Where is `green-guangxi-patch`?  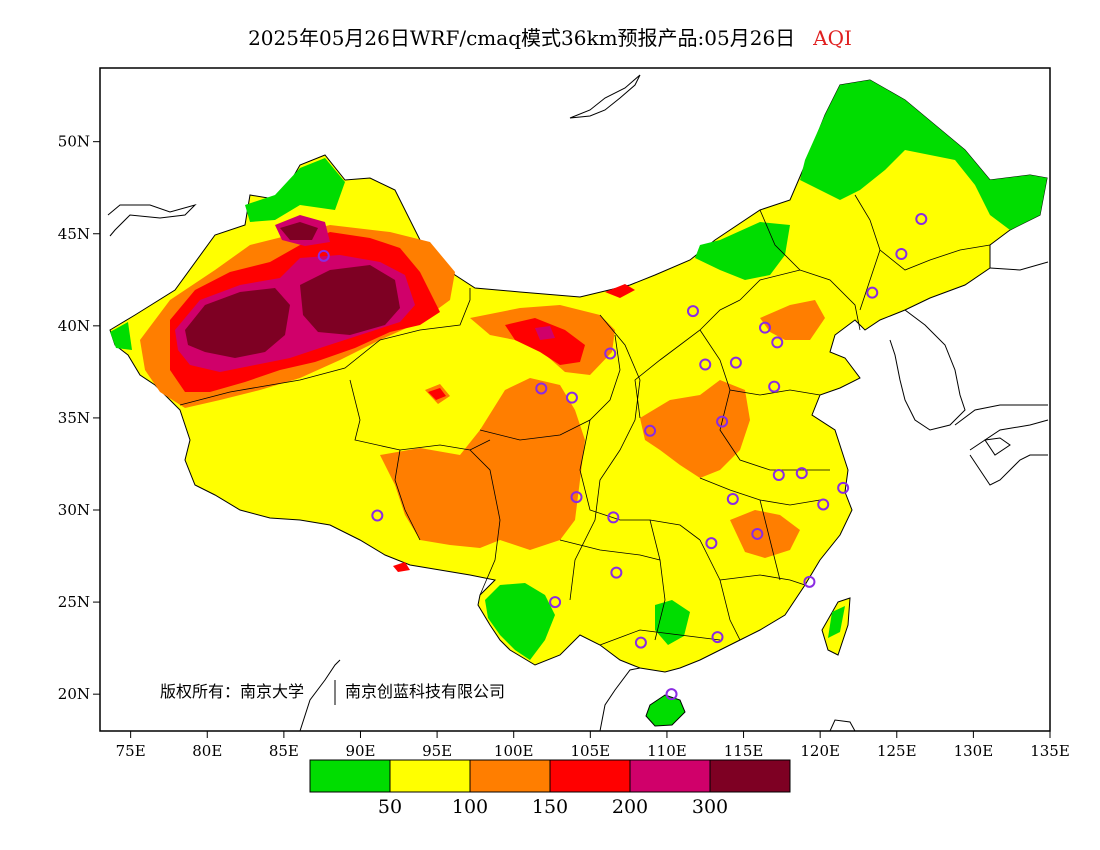
green-guangxi-patch is located at coordinates (672, 622).